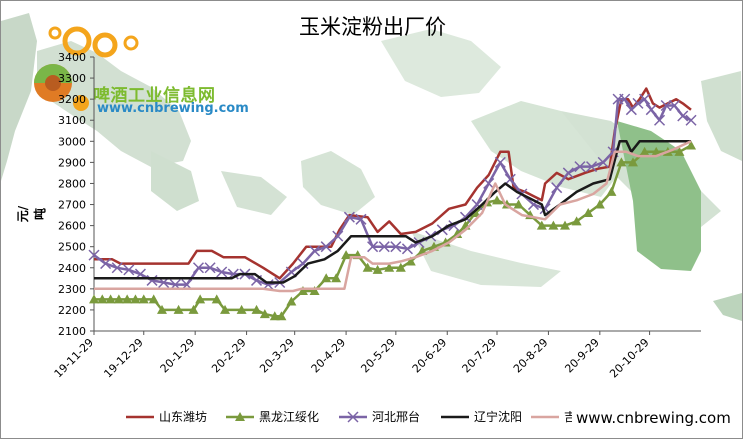 Image resolution: width=743 pixels, height=439 pixels. What do you see at coordinates (72, 183) in the screenshot?
I see `y-tick-label: 2800` at bounding box center [72, 183].